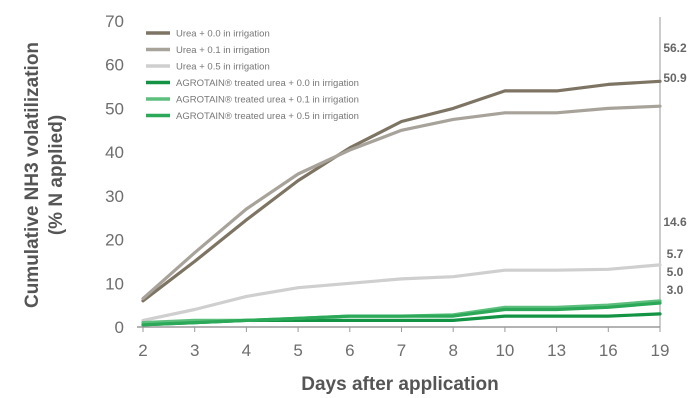 This screenshot has height=398, width=693. What do you see at coordinates (246, 350) in the screenshot?
I see `x-tick-label: 4` at bounding box center [246, 350].